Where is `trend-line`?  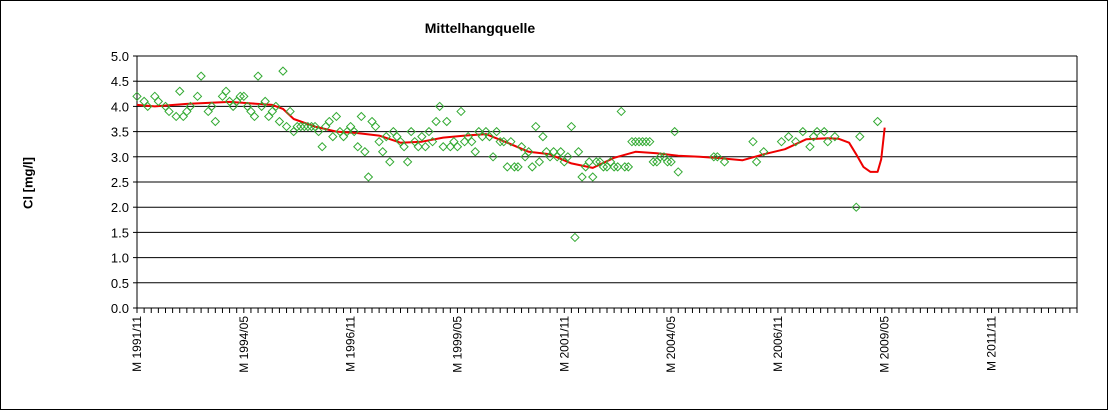 trend-line is located at coordinates (511, 136).